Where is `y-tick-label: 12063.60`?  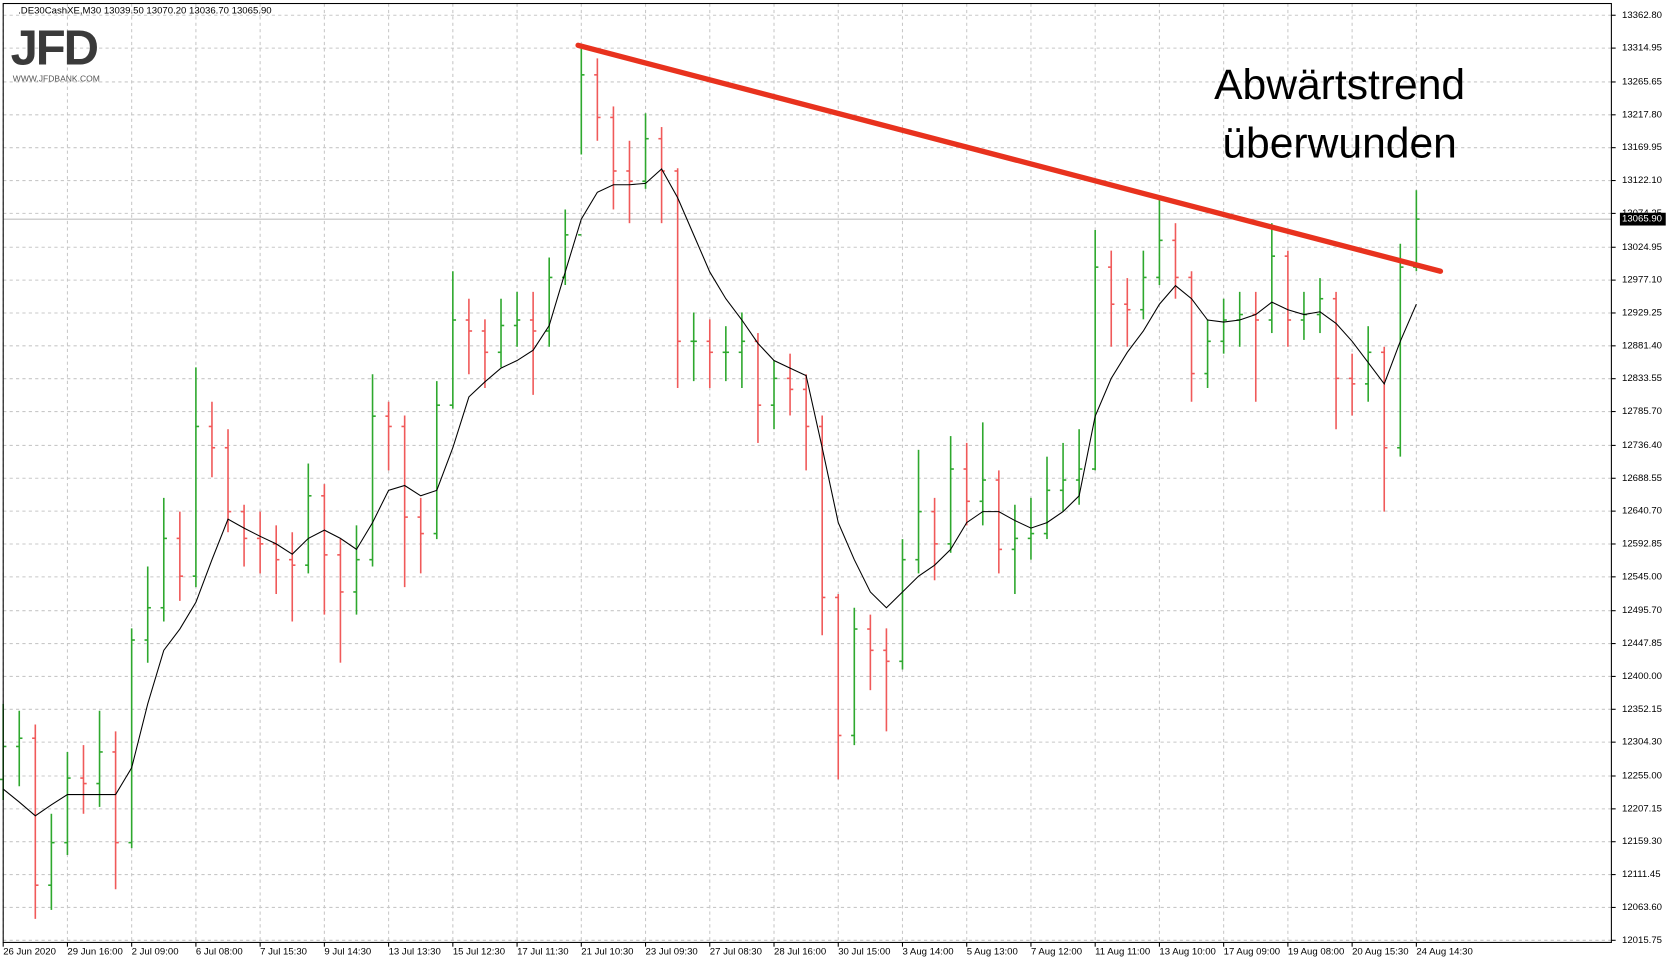
y-tick-label: 12063.60 is located at coordinates (1642, 907).